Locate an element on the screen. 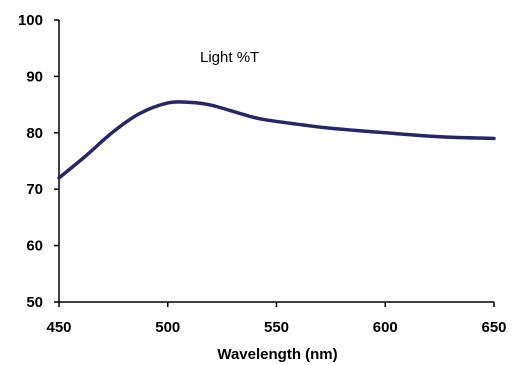 This screenshot has width=521, height=365. x-tick-label: 600 is located at coordinates (385, 327).